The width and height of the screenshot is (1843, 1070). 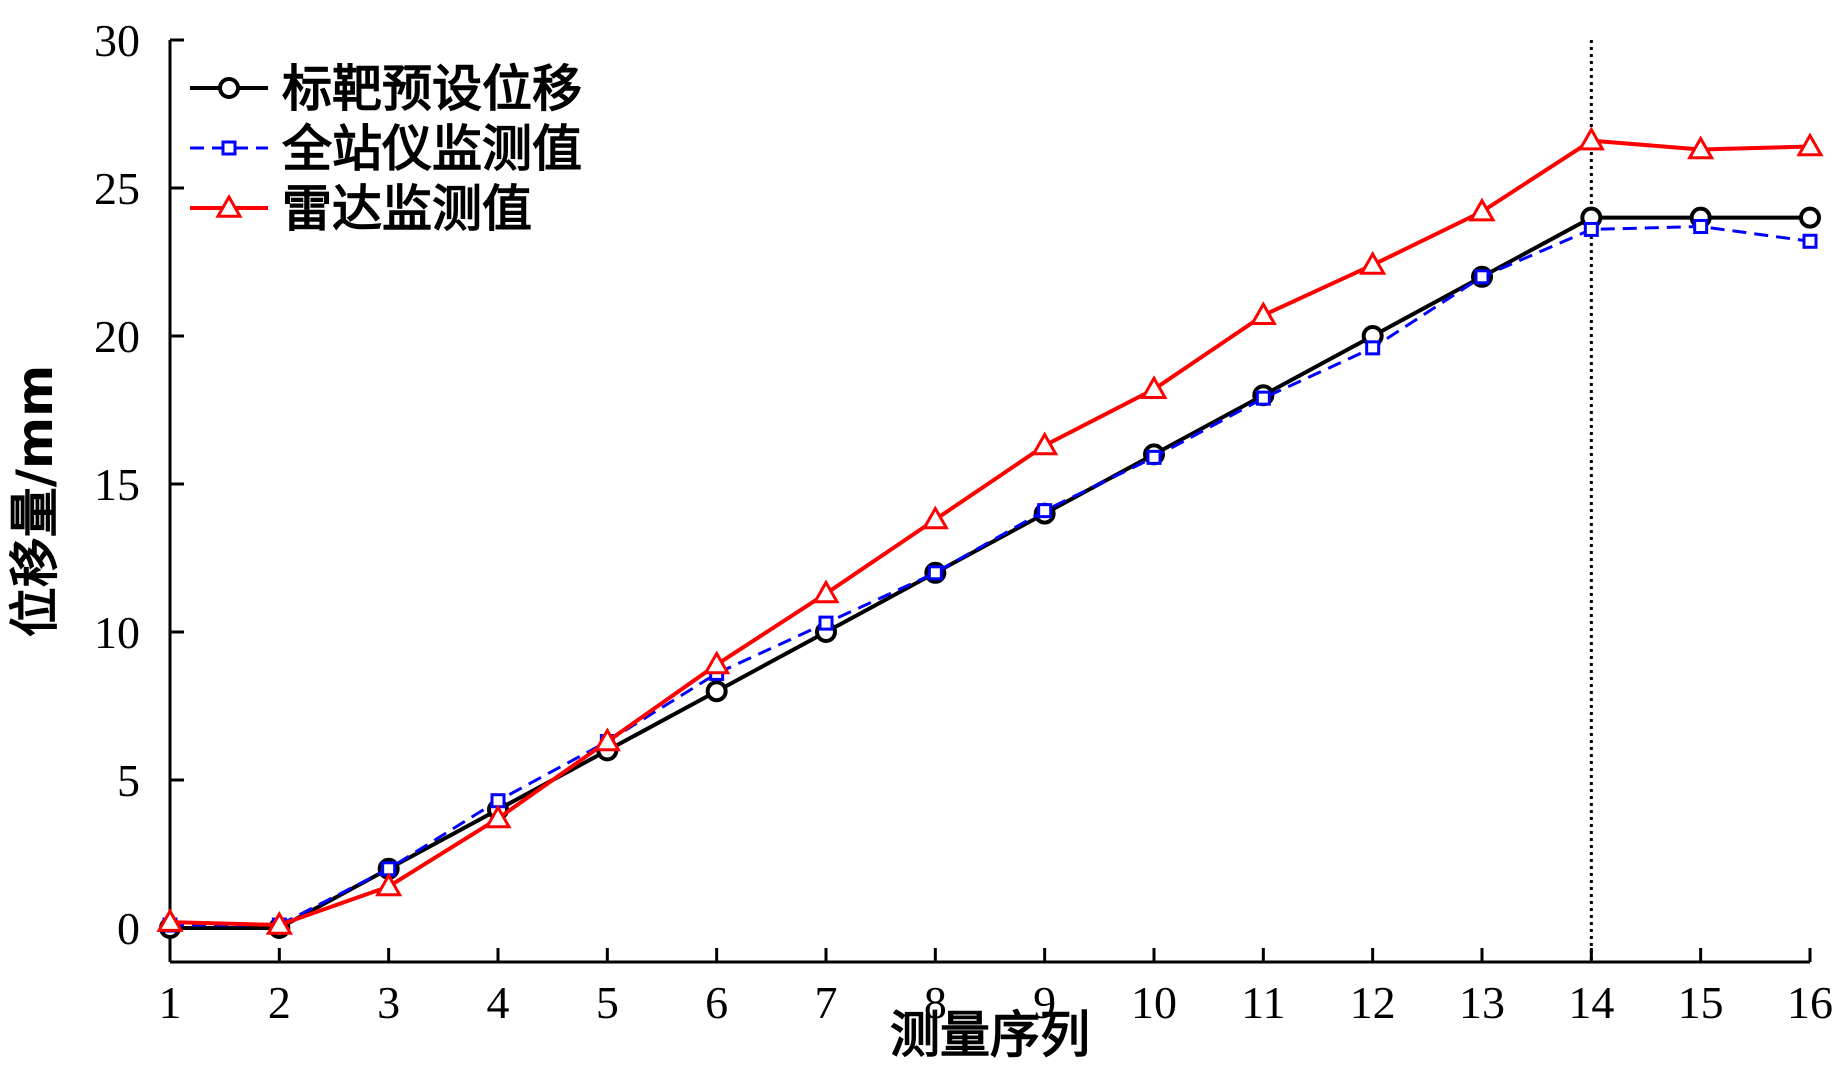 What do you see at coordinates (35, 501) in the screenshot?
I see `y-axis-title: 位移量/mm` at bounding box center [35, 501].